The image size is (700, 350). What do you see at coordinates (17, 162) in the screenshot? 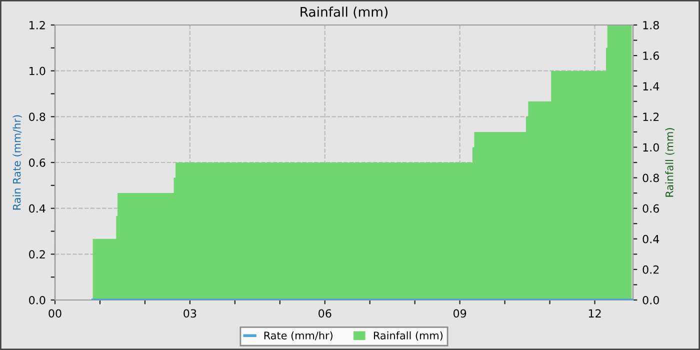
I see `y-axis-title: Rain Rate (mm/hr)` at bounding box center [17, 162].